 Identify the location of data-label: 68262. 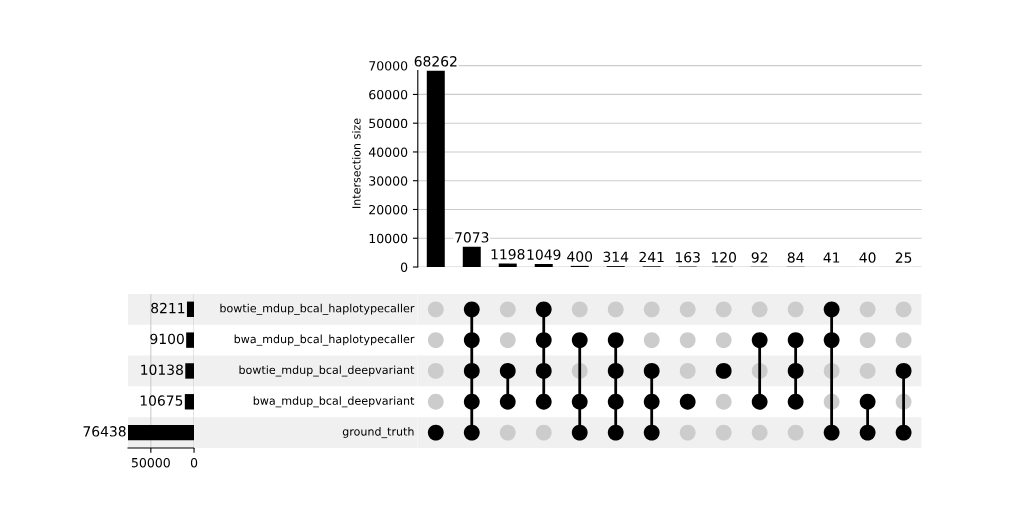
(435, 61).